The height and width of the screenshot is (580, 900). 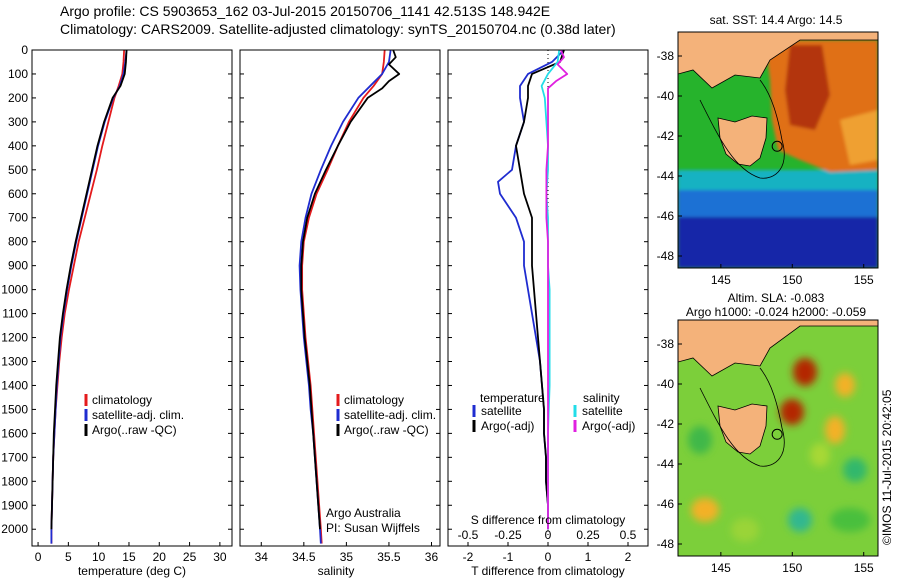 I want to click on x-tick-label: 10, so click(x=99, y=557).